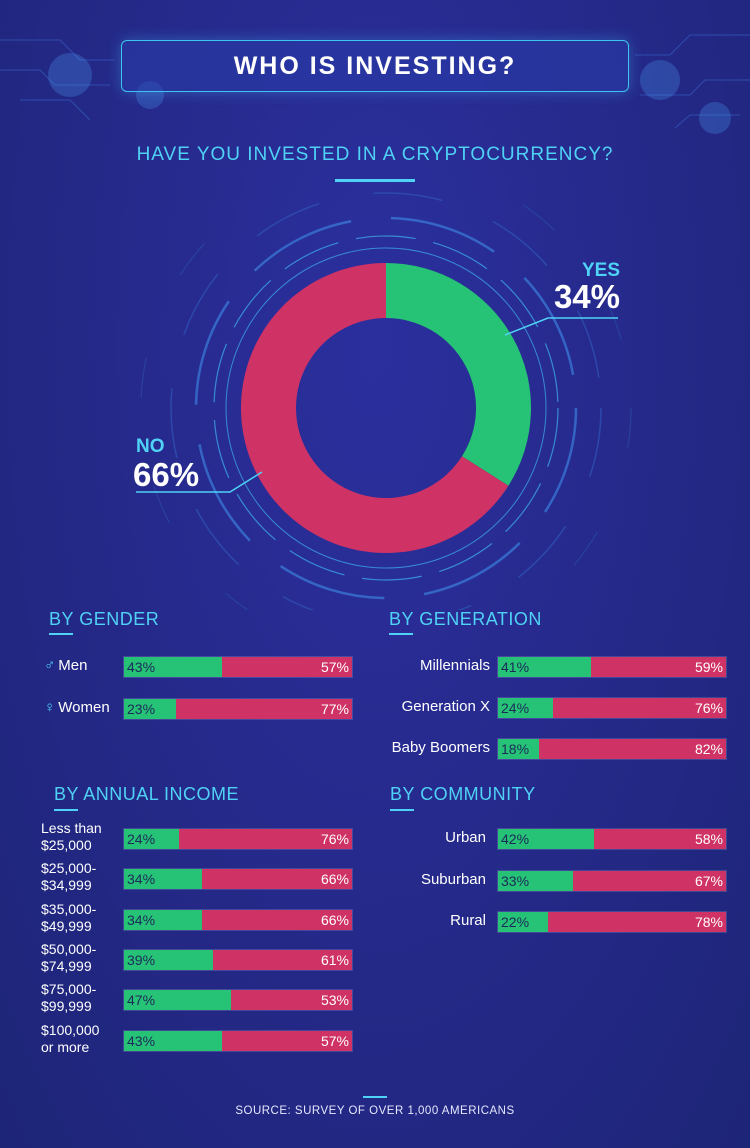 The height and width of the screenshot is (1148, 750). I want to click on row-label-text: Millennials, so click(454, 665).